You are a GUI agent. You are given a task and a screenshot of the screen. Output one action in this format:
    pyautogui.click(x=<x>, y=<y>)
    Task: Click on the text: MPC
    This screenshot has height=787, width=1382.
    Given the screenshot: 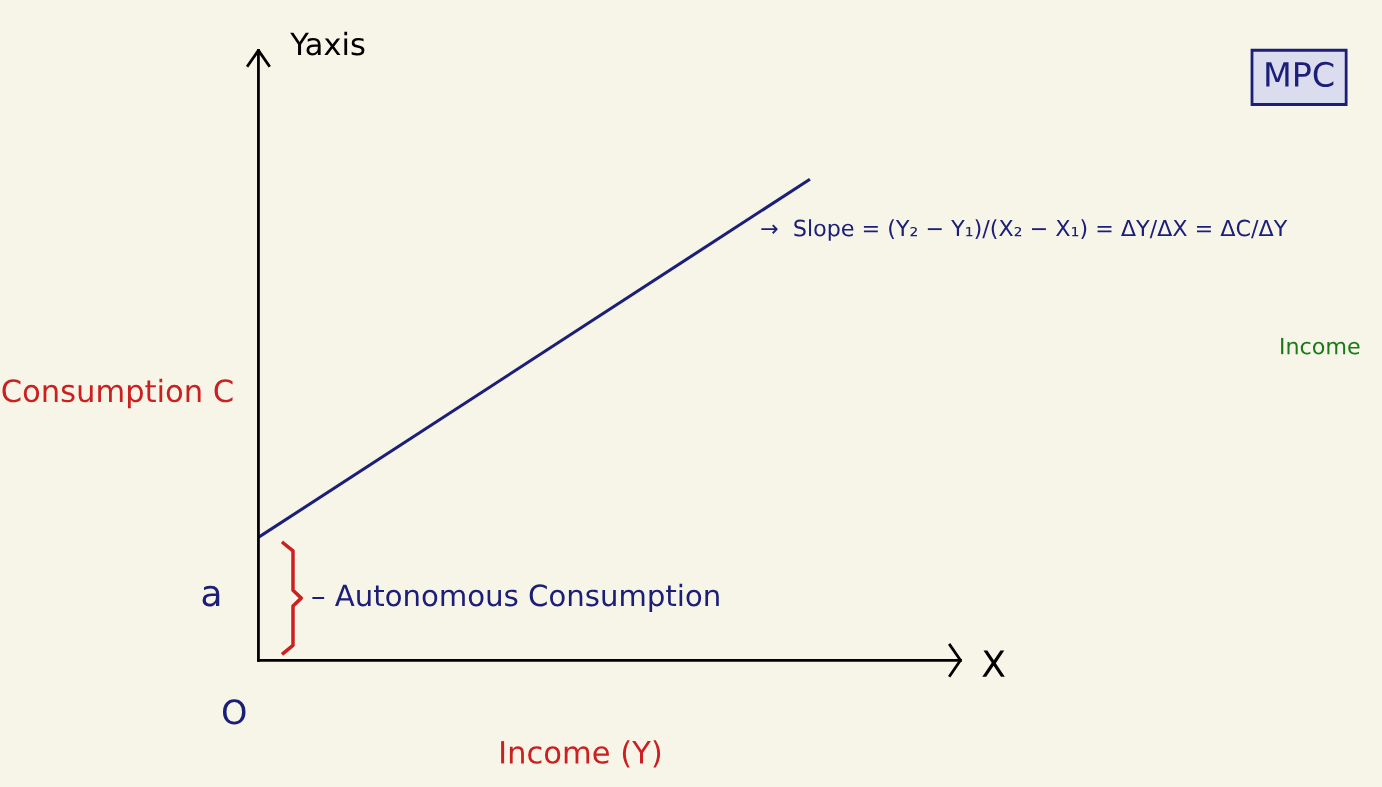 What is the action you would take?
    pyautogui.click(x=1300, y=74)
    